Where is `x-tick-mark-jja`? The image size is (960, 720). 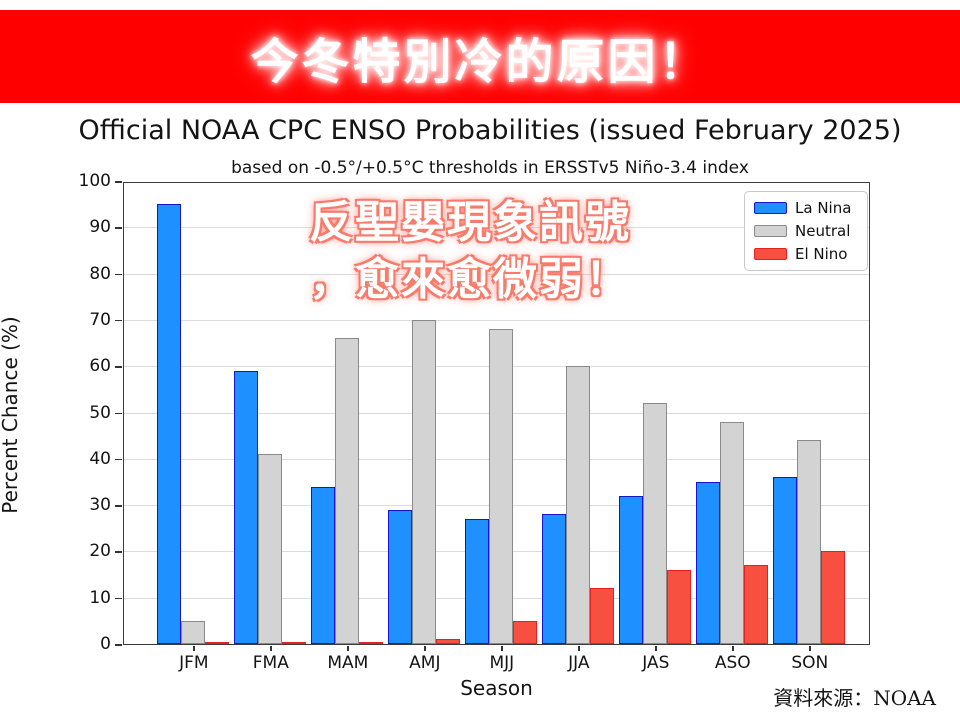
x-tick-mark-jja is located at coordinates (579, 648).